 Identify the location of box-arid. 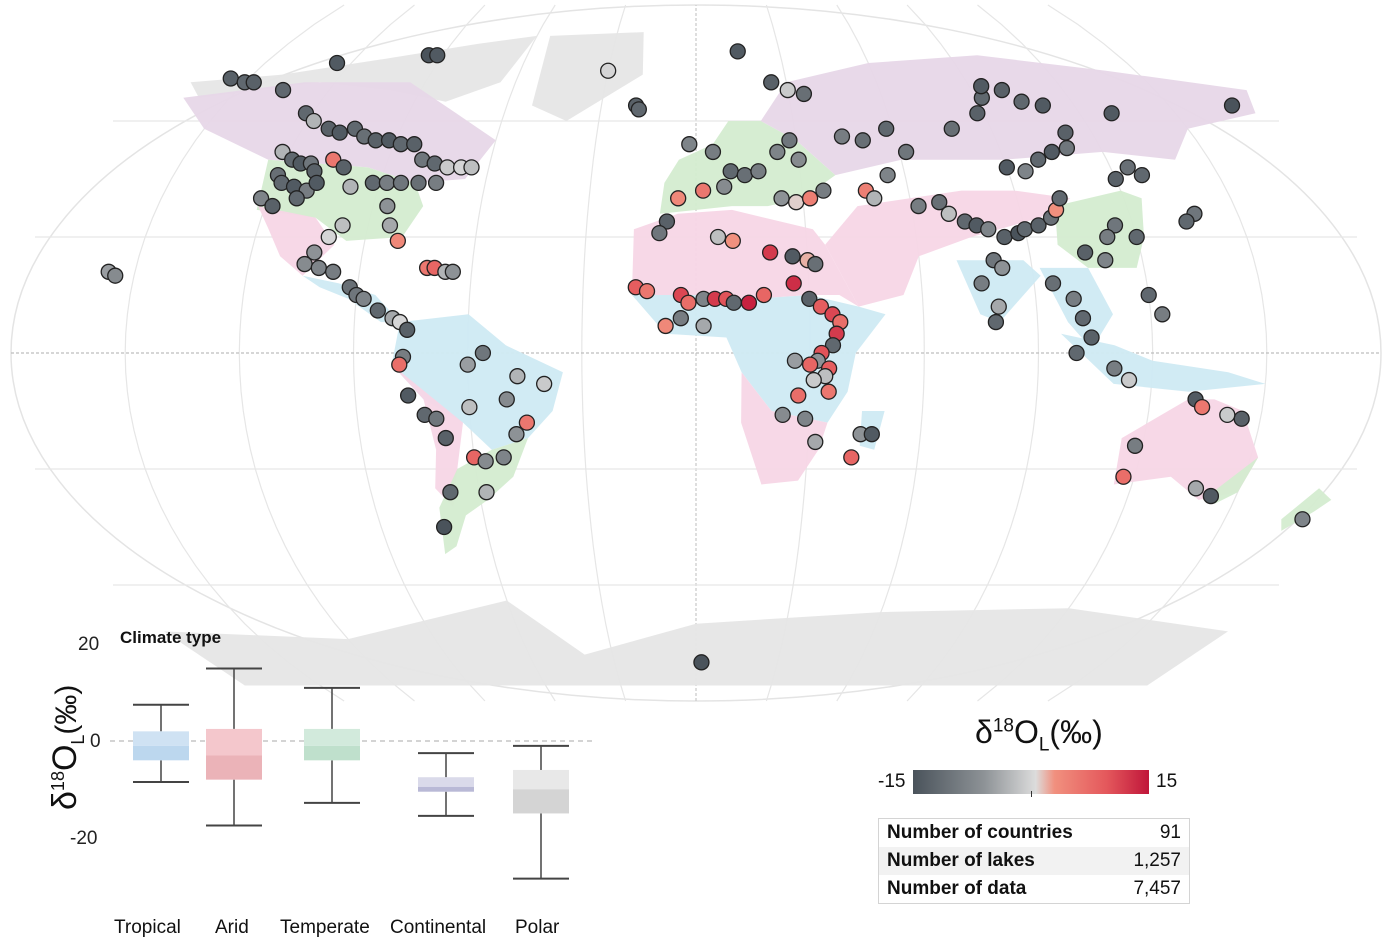
(234, 747).